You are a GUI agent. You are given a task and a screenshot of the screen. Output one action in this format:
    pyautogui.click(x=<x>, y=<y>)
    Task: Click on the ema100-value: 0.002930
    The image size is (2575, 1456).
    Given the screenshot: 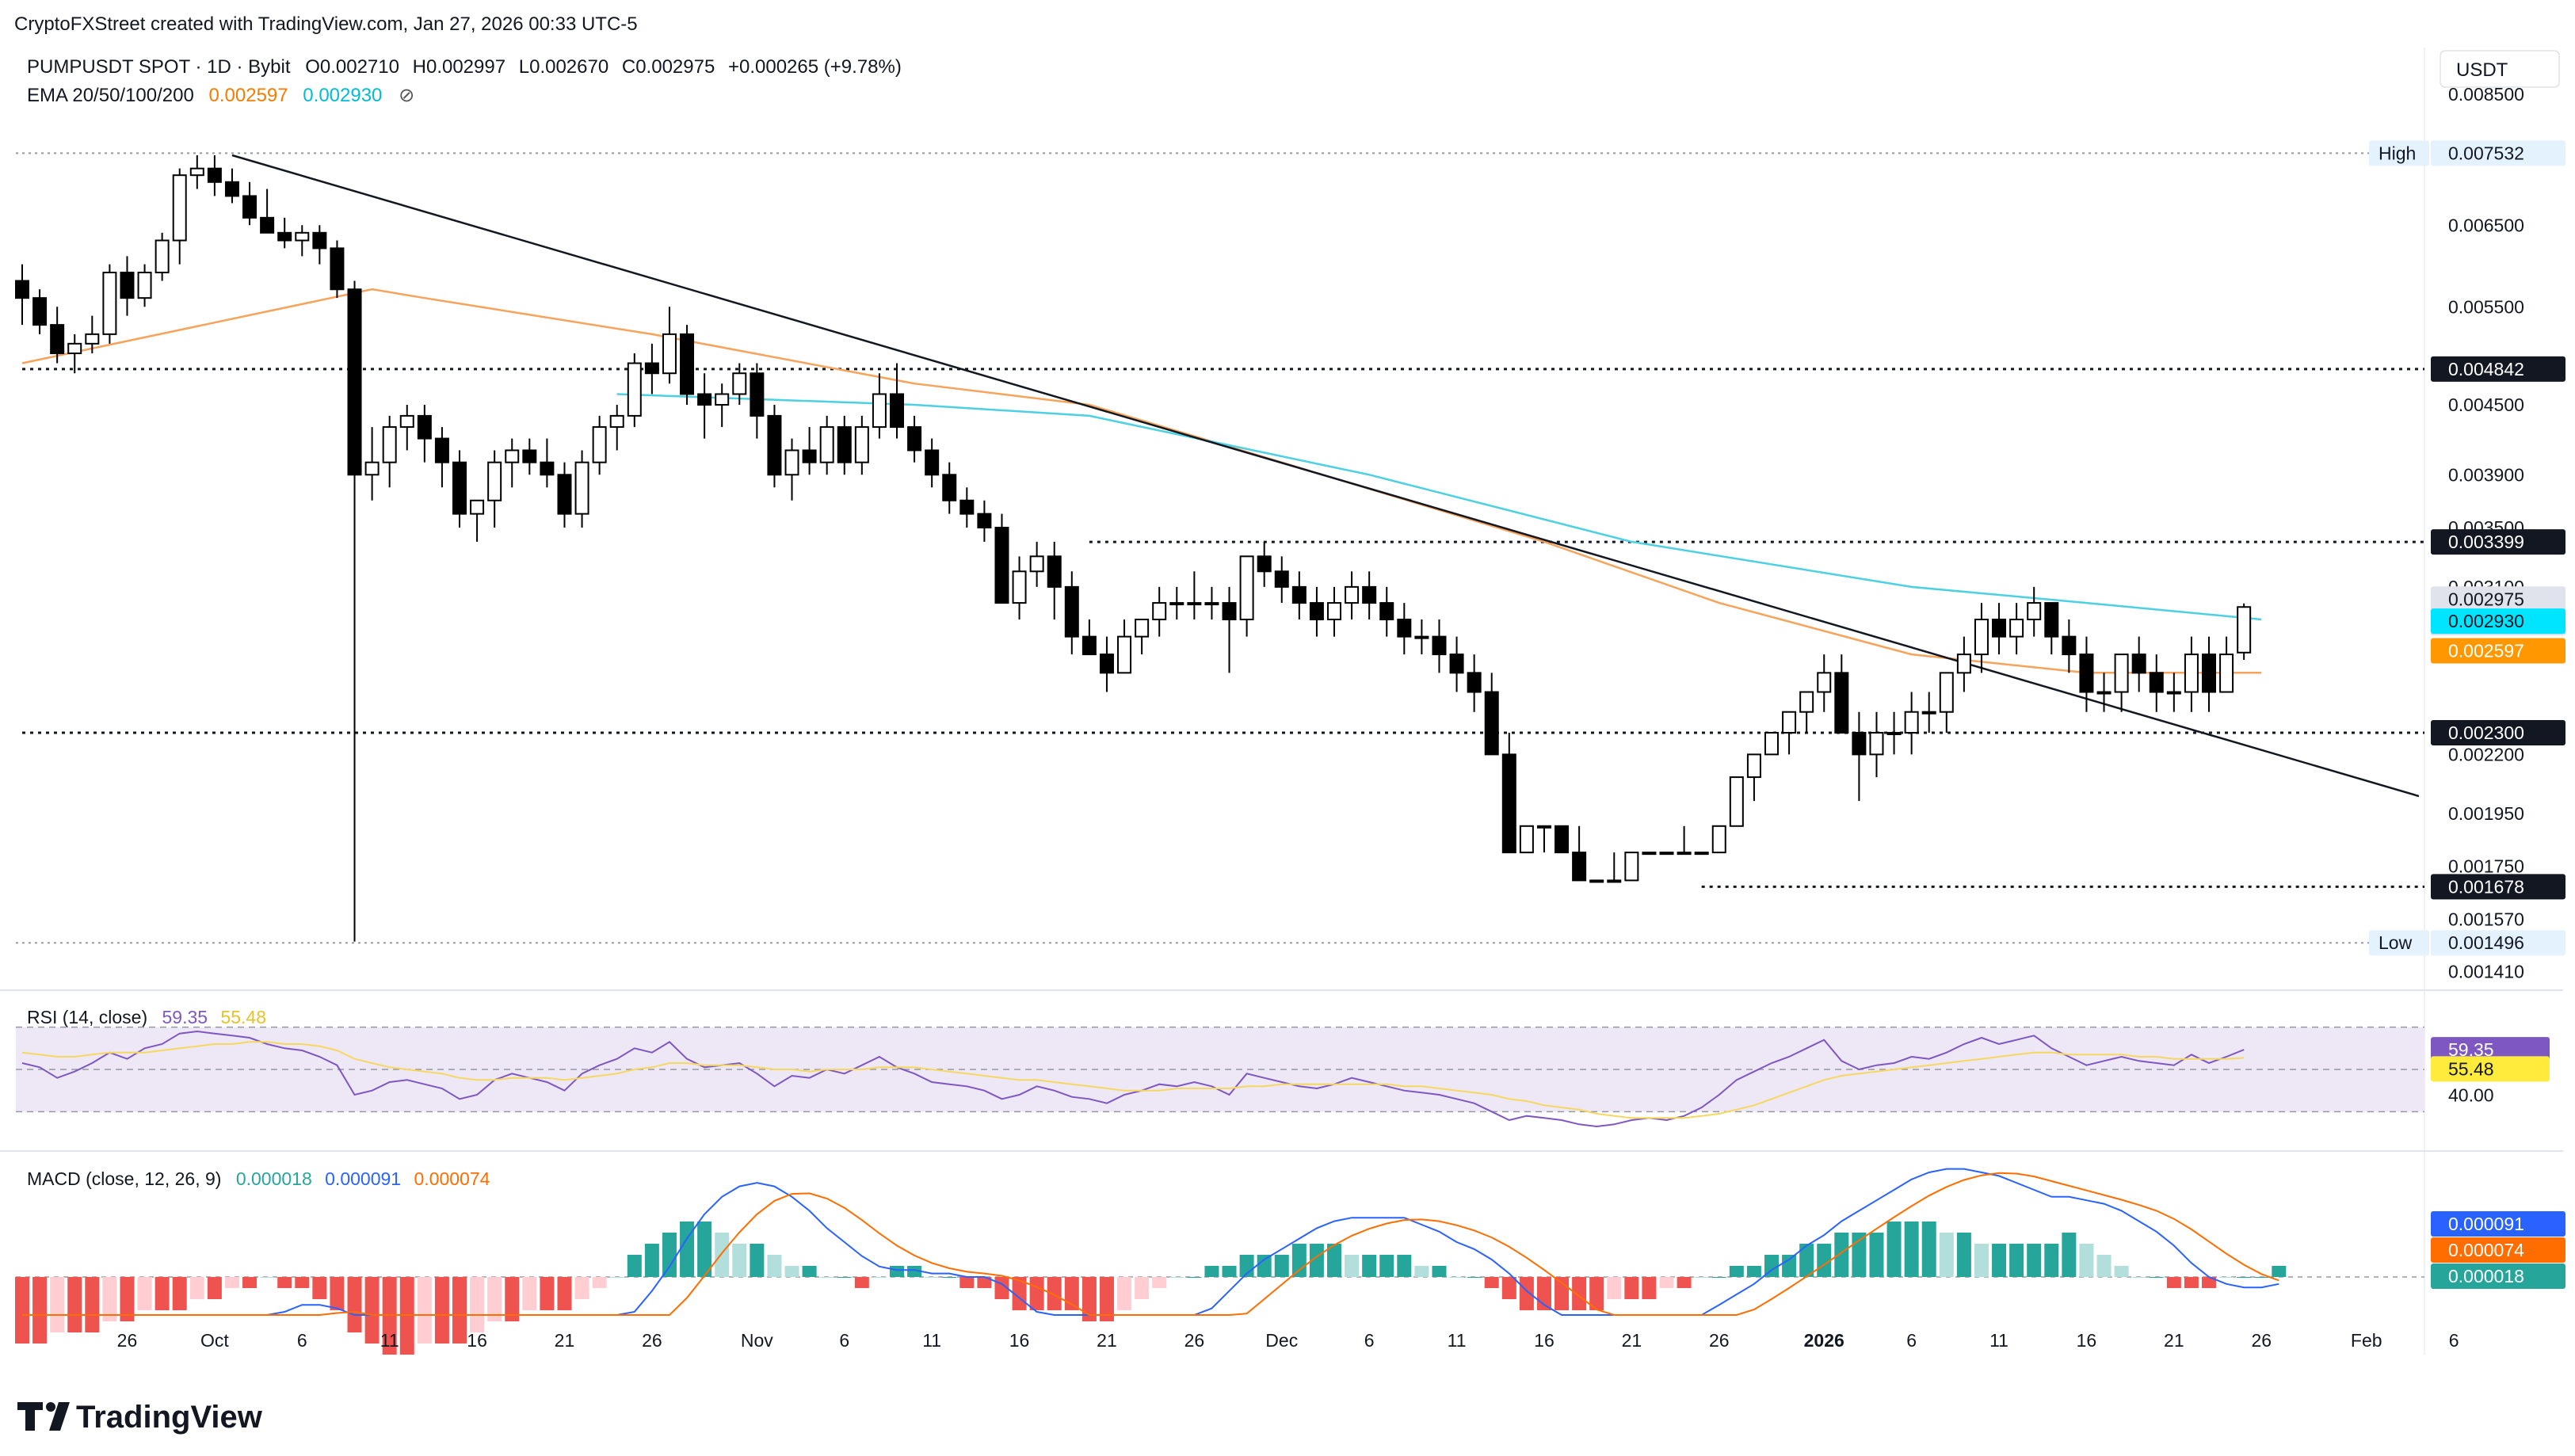 What is the action you would take?
    pyautogui.click(x=342, y=95)
    